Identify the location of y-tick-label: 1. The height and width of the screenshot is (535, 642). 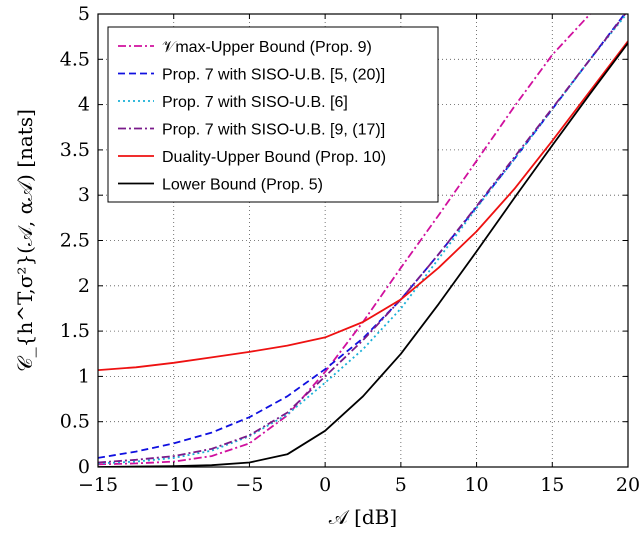
(84, 376).